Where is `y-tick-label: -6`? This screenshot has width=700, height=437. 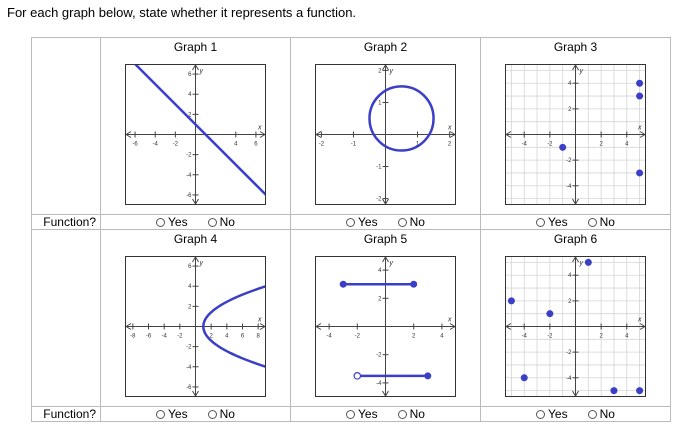 y-tick-label: -6 is located at coordinates (189, 196).